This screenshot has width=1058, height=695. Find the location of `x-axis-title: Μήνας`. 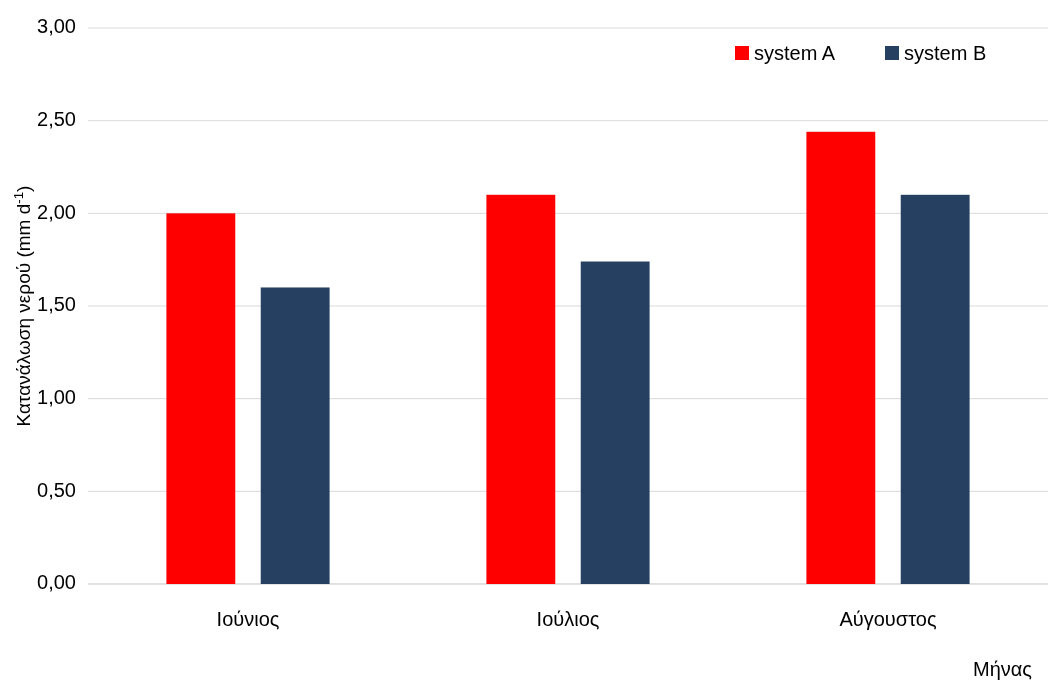

x-axis-title: Μήνας is located at coordinates (1003, 669).